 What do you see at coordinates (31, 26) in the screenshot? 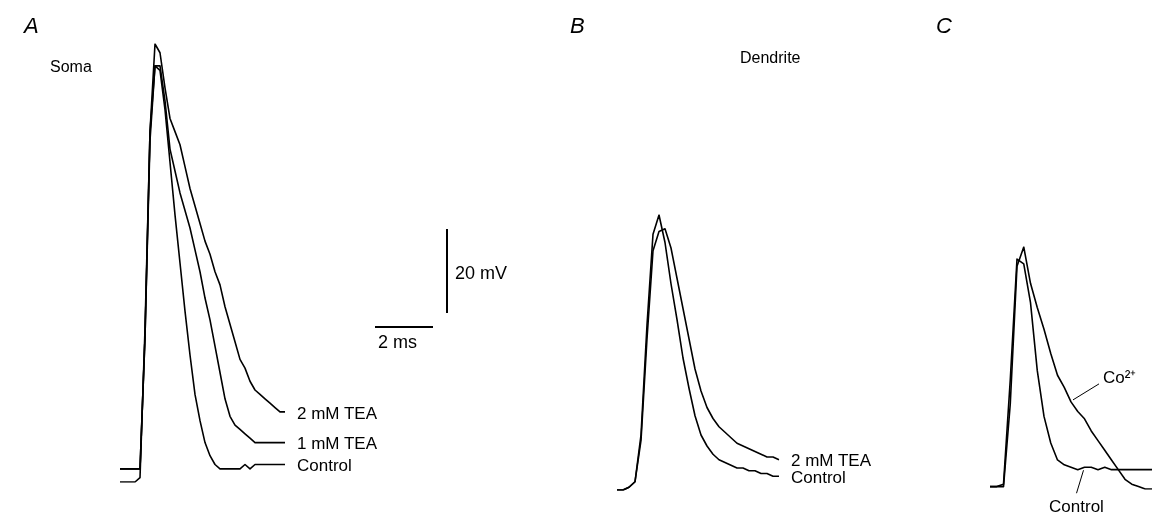
I see `chart-title: A` at bounding box center [31, 26].